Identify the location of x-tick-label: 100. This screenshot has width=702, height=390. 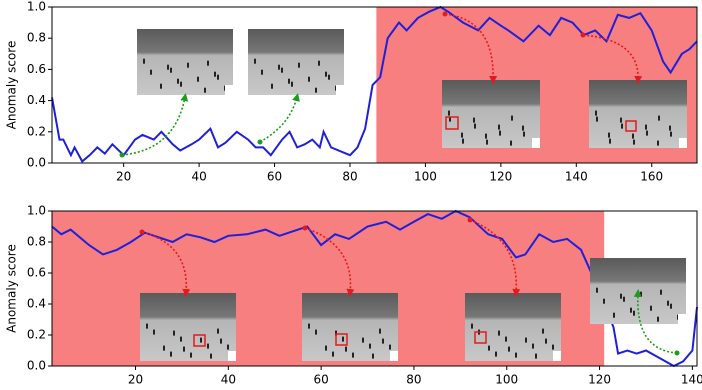
(506, 380).